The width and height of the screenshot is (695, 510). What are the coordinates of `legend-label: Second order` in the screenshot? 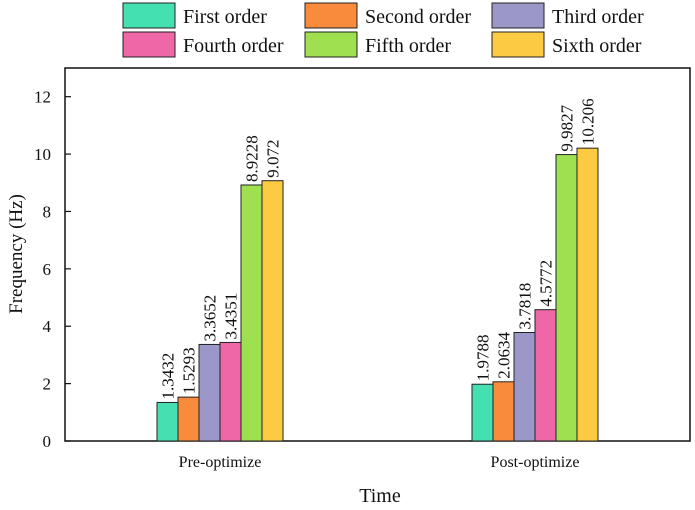 It's located at (418, 17).